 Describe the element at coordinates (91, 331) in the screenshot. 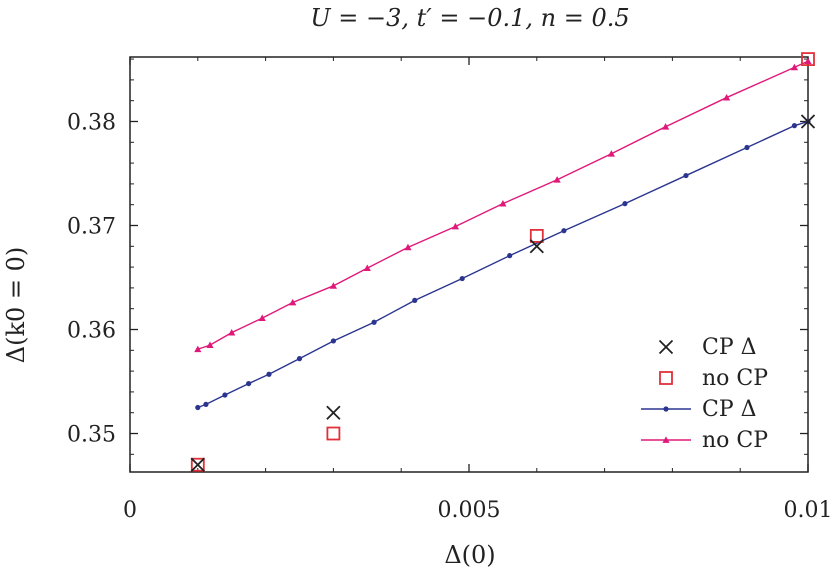

I see `y-tick-label: 0.36` at that location.